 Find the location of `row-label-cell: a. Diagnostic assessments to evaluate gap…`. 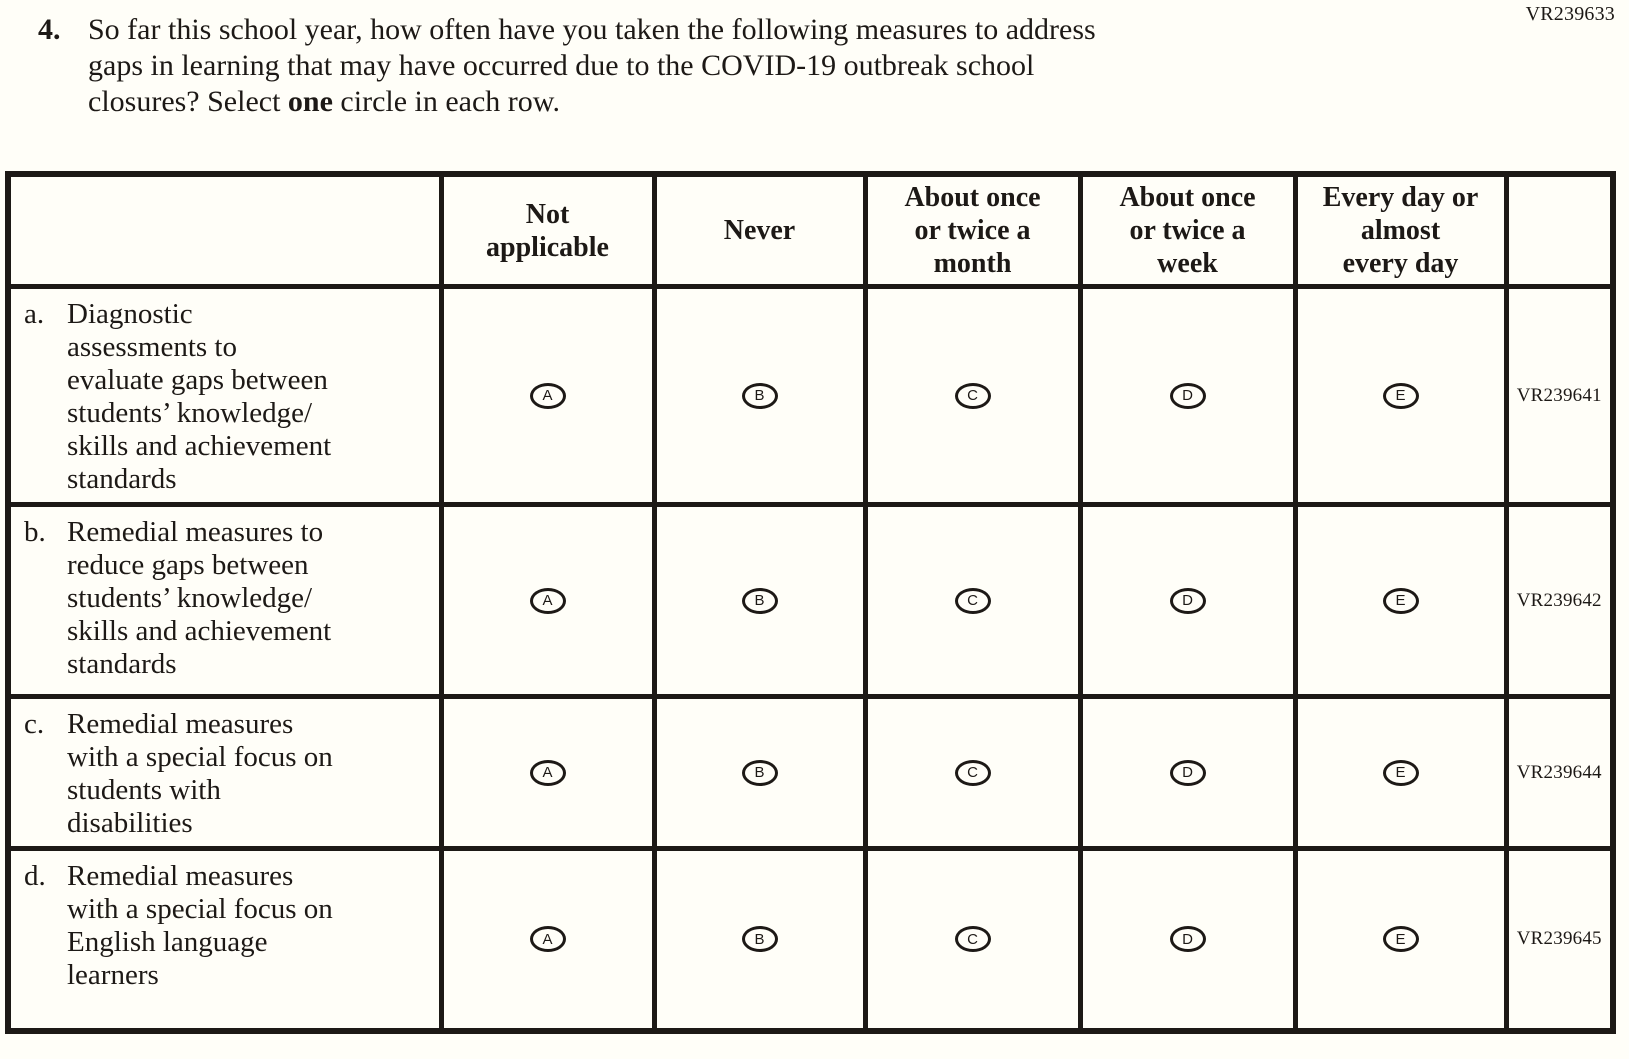

row-label-cell: a. Diagnostic assessments to evaluate gap… is located at coordinates (224, 395).